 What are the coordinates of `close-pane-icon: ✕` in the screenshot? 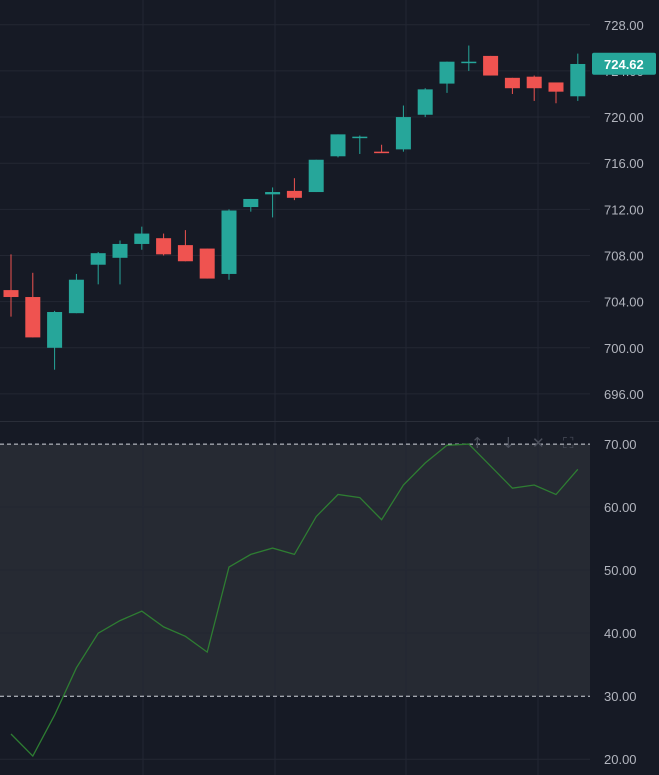 It's located at (538, 443).